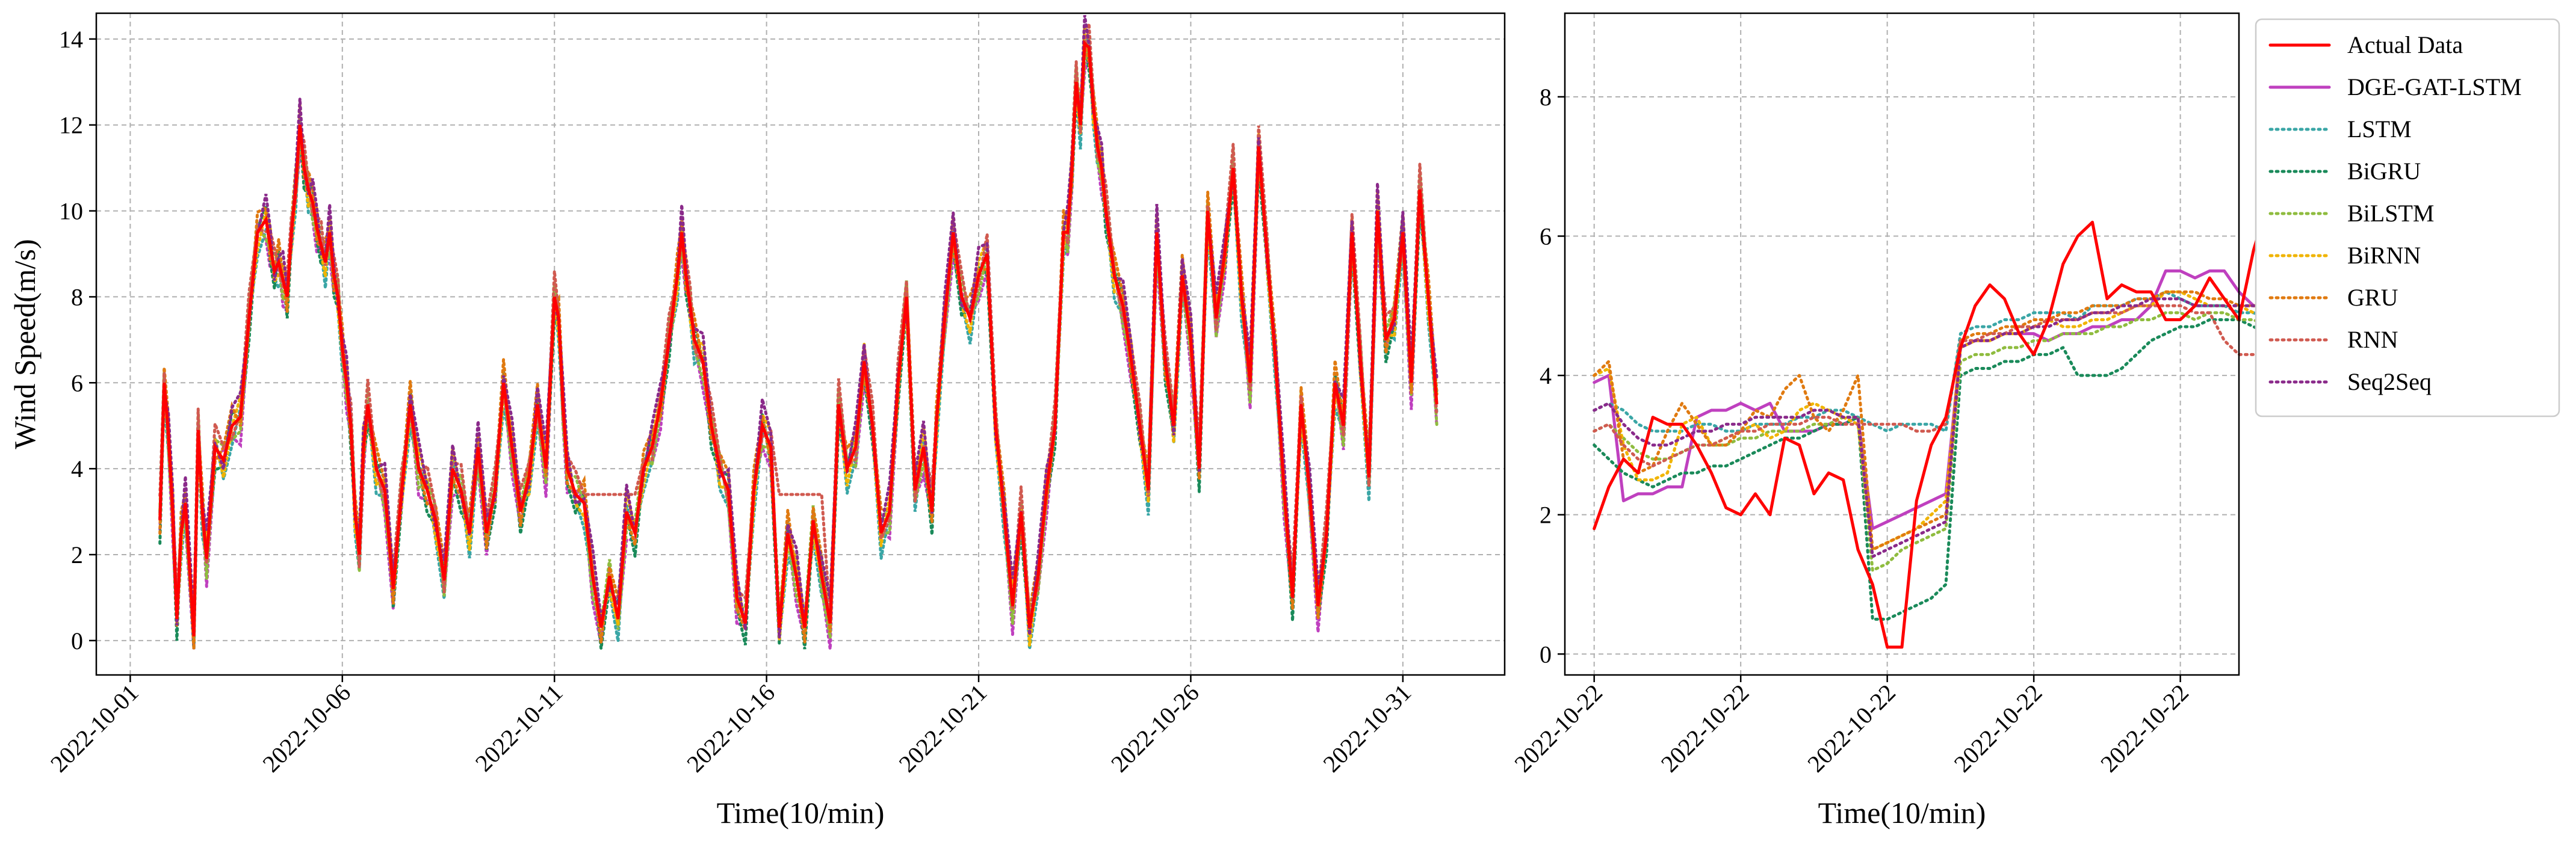 The height and width of the screenshot is (850, 2576). What do you see at coordinates (77, 296) in the screenshot?
I see `p1-y-tick-label: 8` at bounding box center [77, 296].